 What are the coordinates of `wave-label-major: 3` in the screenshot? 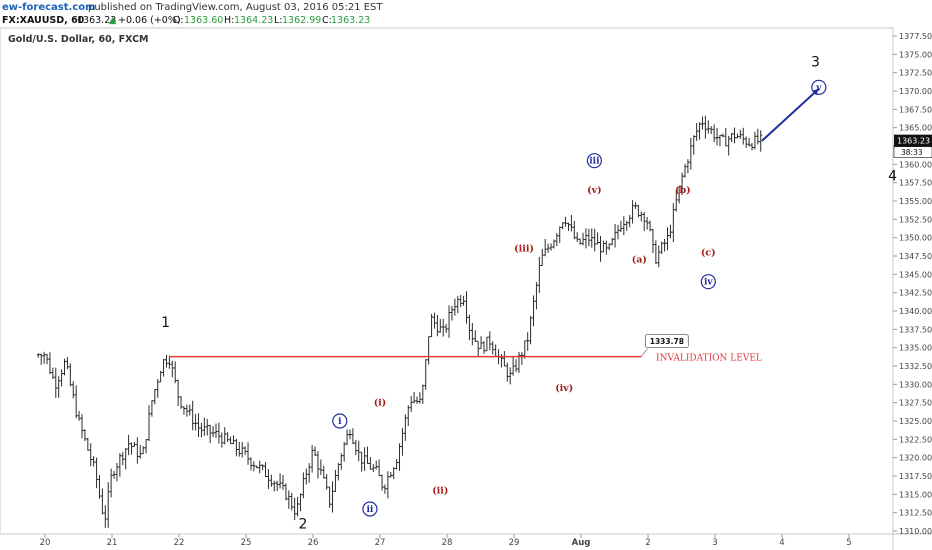 It's located at (815, 63).